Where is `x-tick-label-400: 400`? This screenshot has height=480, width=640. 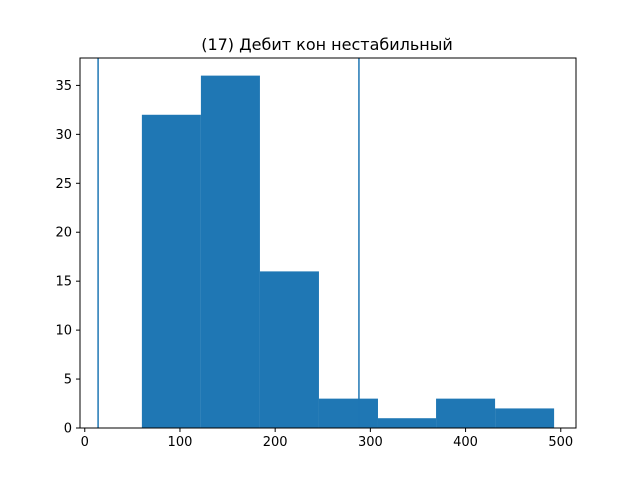 x-tick-label-400: 400 is located at coordinates (465, 442).